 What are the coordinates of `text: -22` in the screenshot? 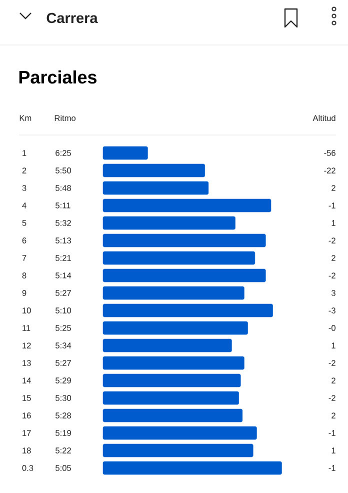 It's located at (330, 171).